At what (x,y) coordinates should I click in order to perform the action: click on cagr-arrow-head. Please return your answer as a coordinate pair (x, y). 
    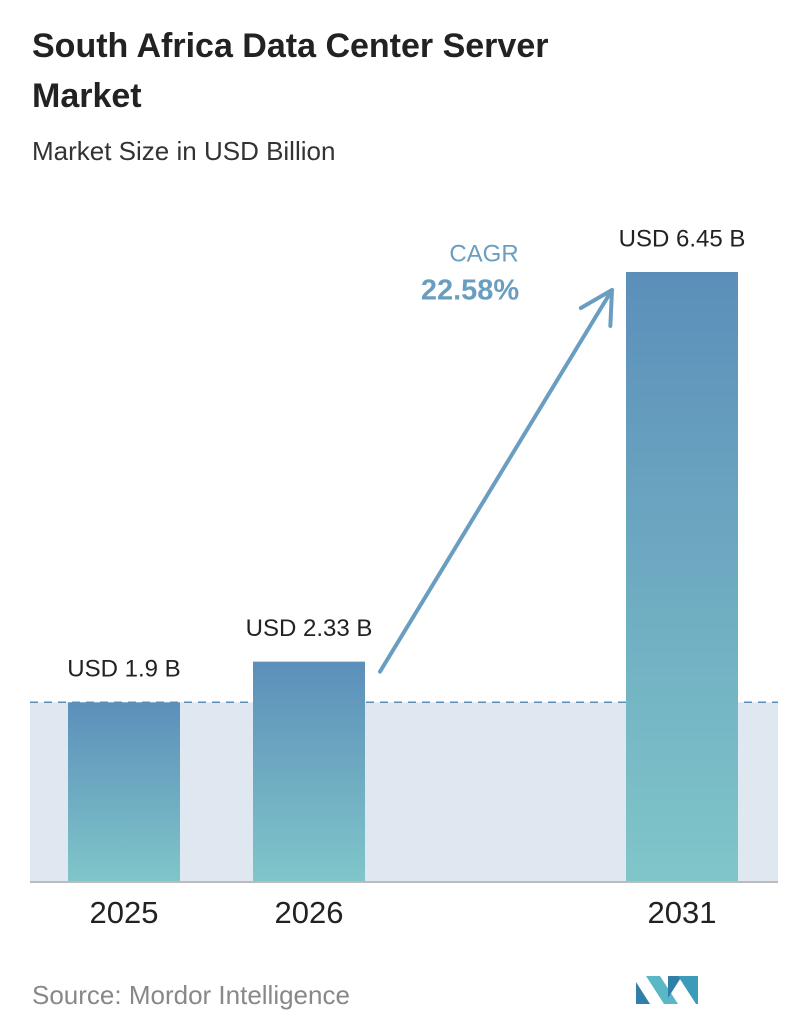
    Looking at the image, I should click on (596, 308).